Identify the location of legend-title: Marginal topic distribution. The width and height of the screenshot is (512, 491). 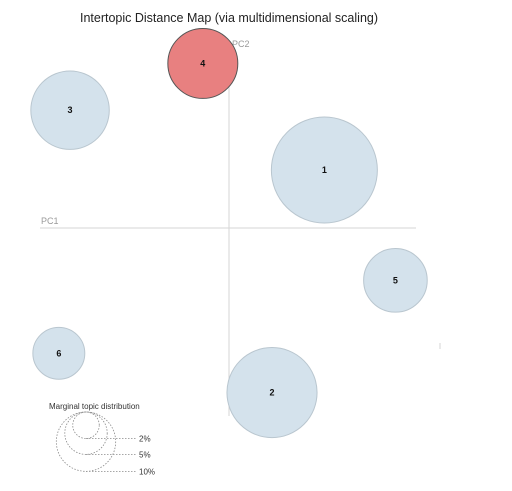
(94, 406).